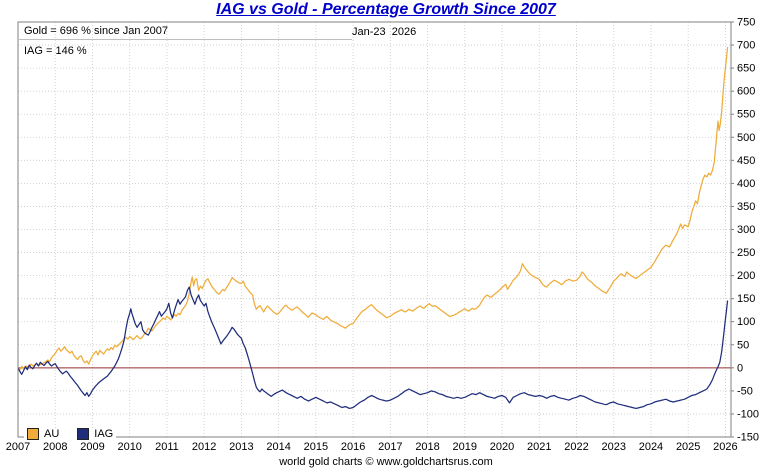  Describe the element at coordinates (70, 434) in the screenshot. I see `legend: AU IAG` at that location.